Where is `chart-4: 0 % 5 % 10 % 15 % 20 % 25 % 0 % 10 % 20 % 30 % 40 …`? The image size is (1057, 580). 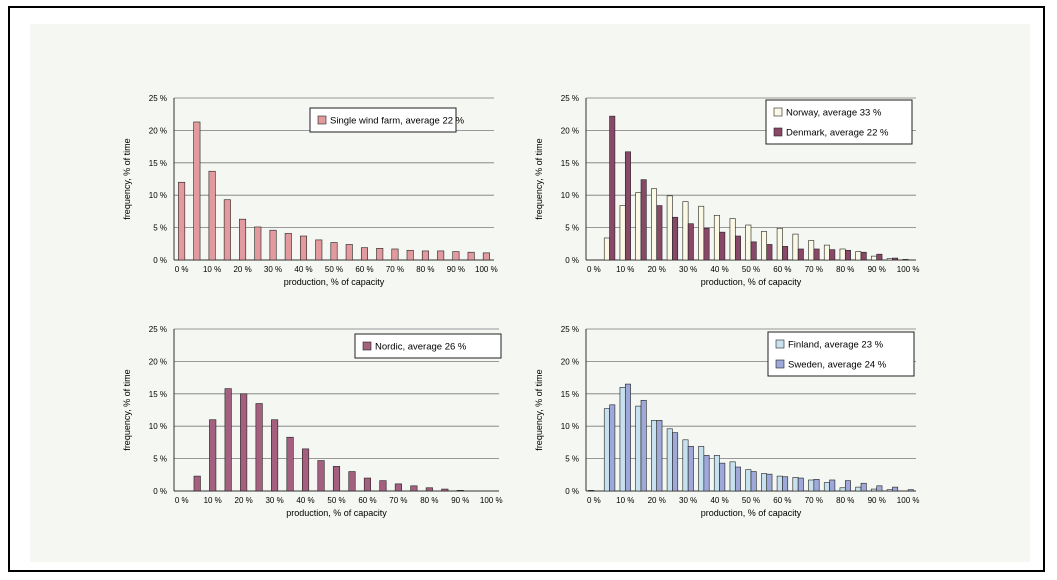 chart-4: 0 % 5 % 10 % 15 % 20 % 25 % 0 % 10 % 20 % 30 % 40 … is located at coordinates (726, 421).